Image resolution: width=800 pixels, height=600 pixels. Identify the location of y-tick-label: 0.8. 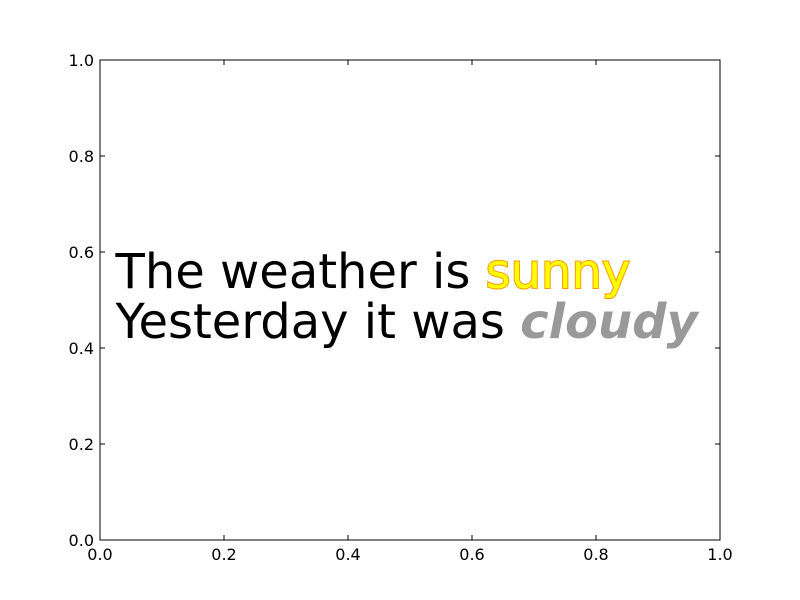
(81, 156).